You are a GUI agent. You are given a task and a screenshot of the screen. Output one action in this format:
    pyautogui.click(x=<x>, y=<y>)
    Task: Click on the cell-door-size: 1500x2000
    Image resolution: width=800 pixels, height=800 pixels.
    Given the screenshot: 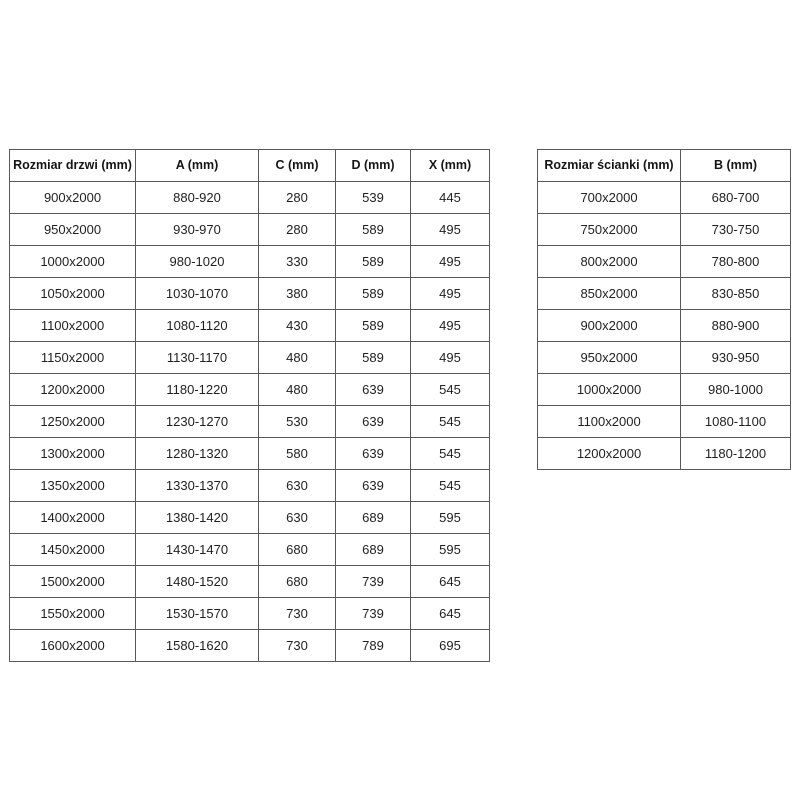 What is the action you would take?
    pyautogui.click(x=72, y=581)
    